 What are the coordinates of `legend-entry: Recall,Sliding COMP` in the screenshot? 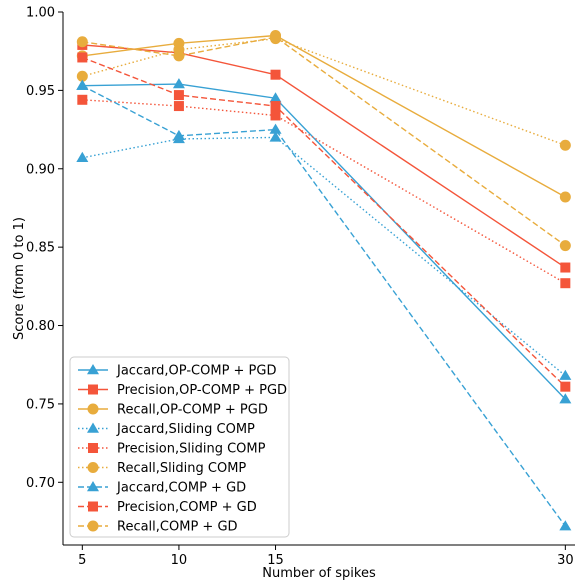 It's located at (162, 468).